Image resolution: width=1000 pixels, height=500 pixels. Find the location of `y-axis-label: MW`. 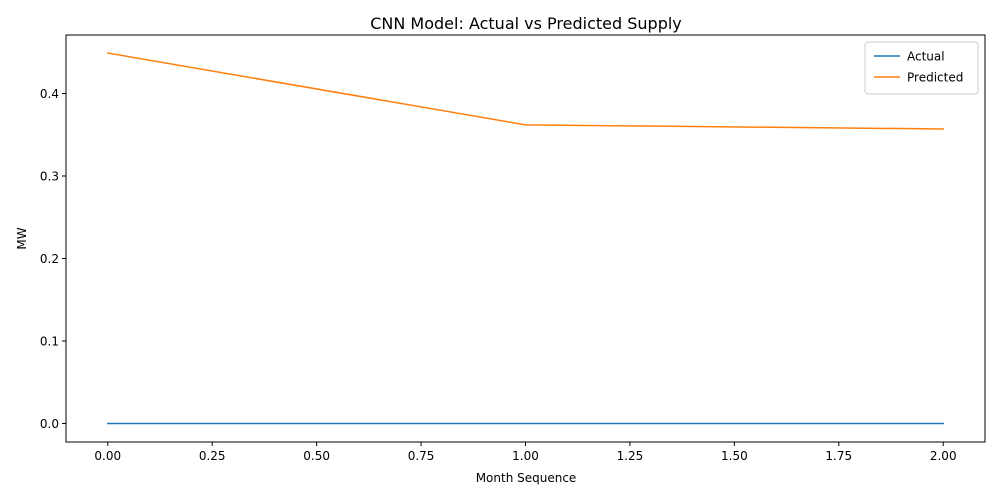

y-axis-label: MW is located at coordinates (22, 238).